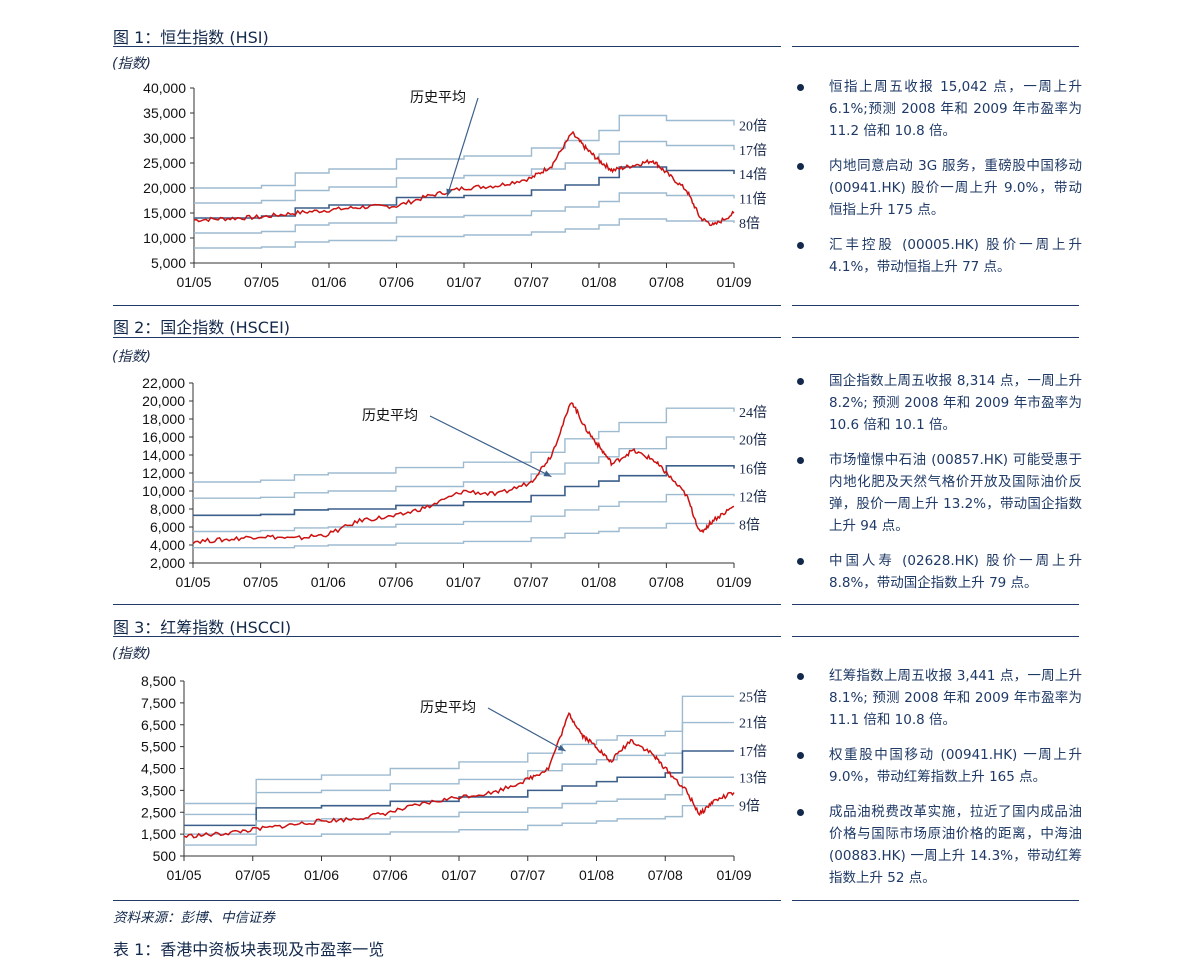 The width and height of the screenshot is (1191, 960). What do you see at coordinates (753, 697) in the screenshot?
I see `pe-band-label: 25倍` at bounding box center [753, 697].